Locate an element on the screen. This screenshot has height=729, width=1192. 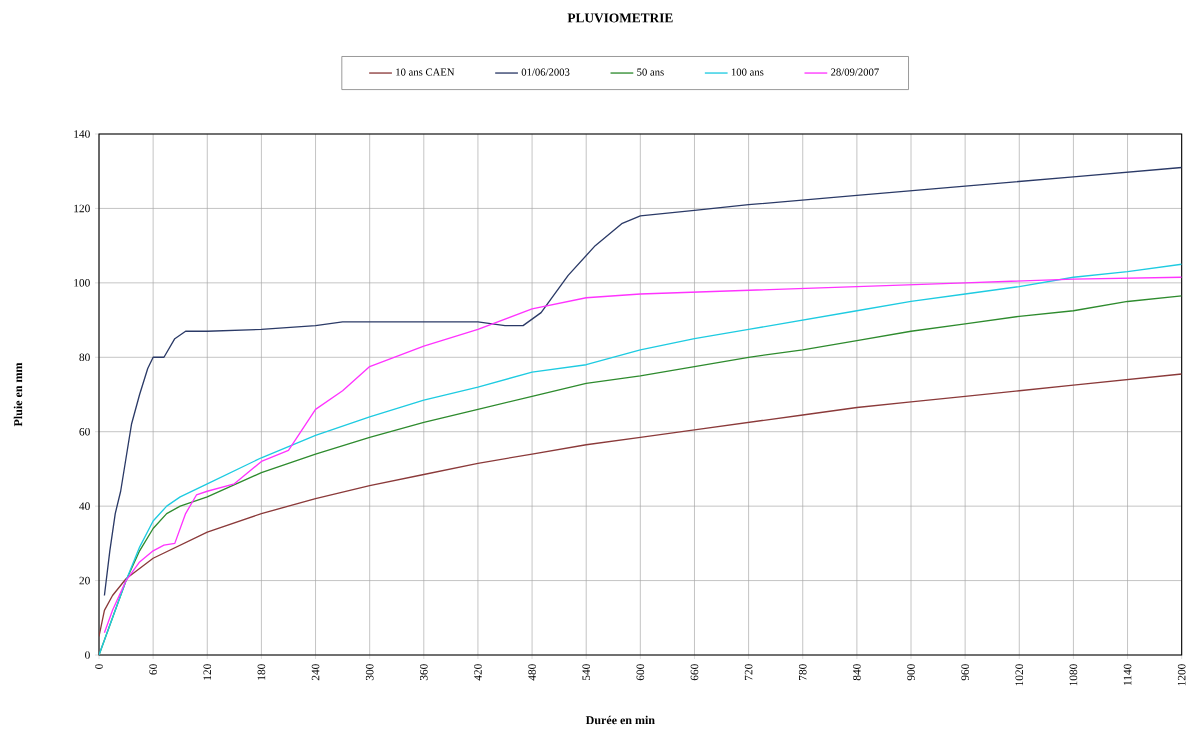
x-tick-label: 900 is located at coordinates (911, 672).